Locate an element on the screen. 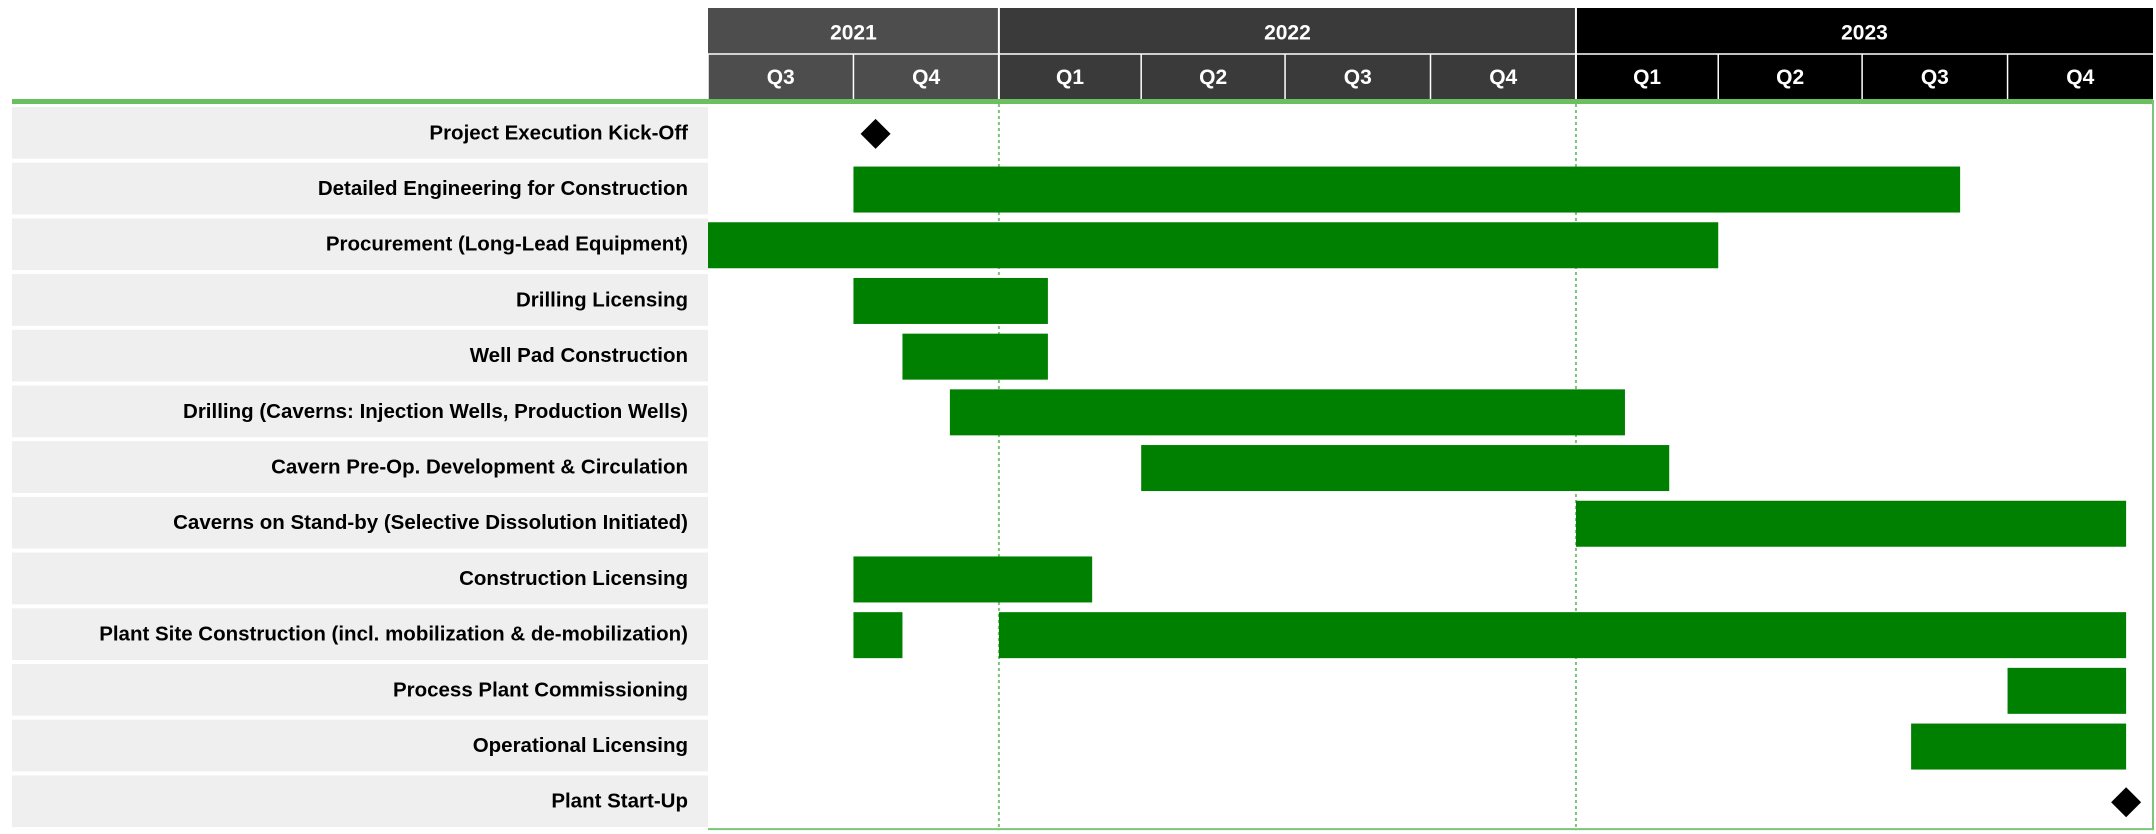 This screenshot has height=834, width=2156. task-label: Process Plant Commissioning is located at coordinates (540, 689).